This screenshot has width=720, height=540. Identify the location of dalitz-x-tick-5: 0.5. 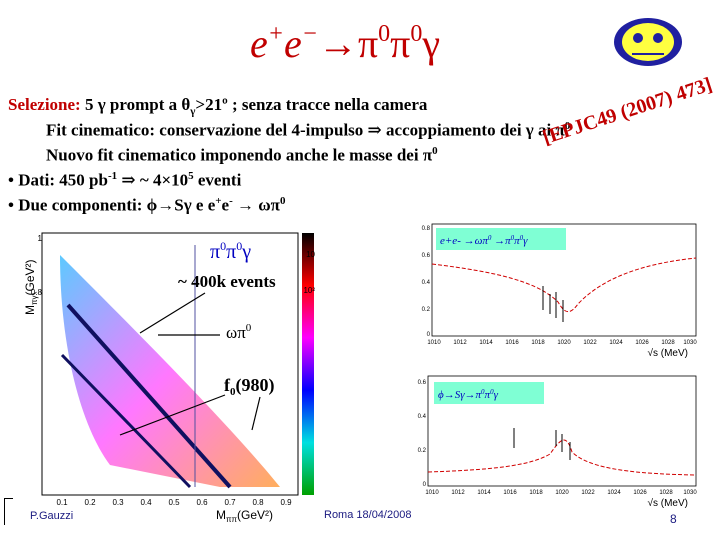
(174, 502).